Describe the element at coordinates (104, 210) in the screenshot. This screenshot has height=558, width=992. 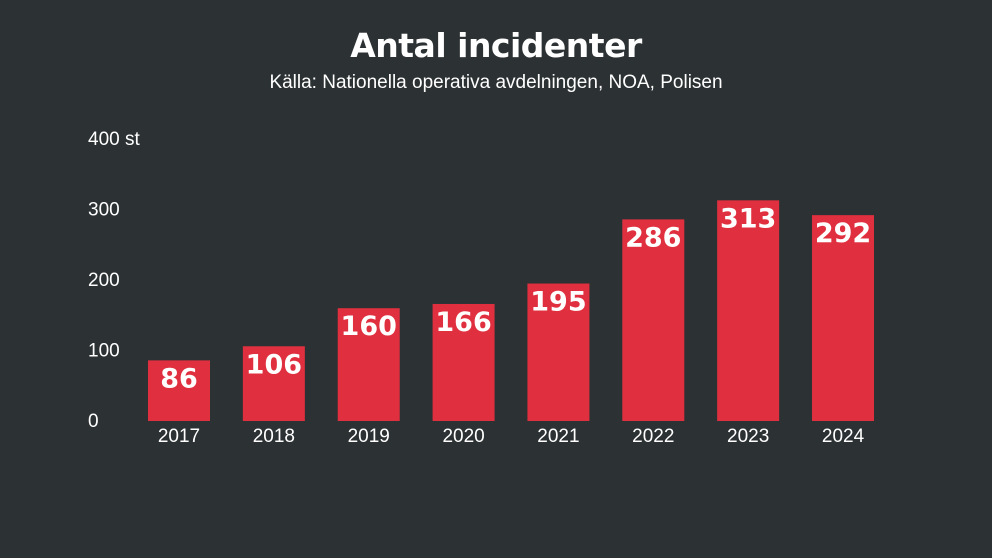
I see `y-tick-label: 300` at that location.